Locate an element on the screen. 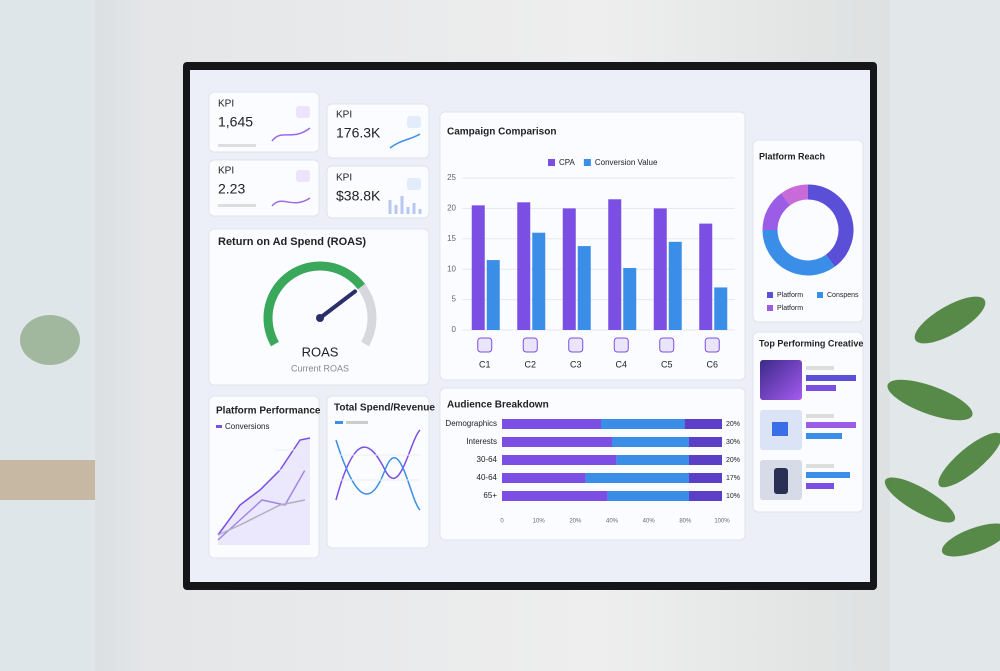 The height and width of the screenshot is (671, 1000). panel-title: Platform Performance is located at coordinates (268, 411).